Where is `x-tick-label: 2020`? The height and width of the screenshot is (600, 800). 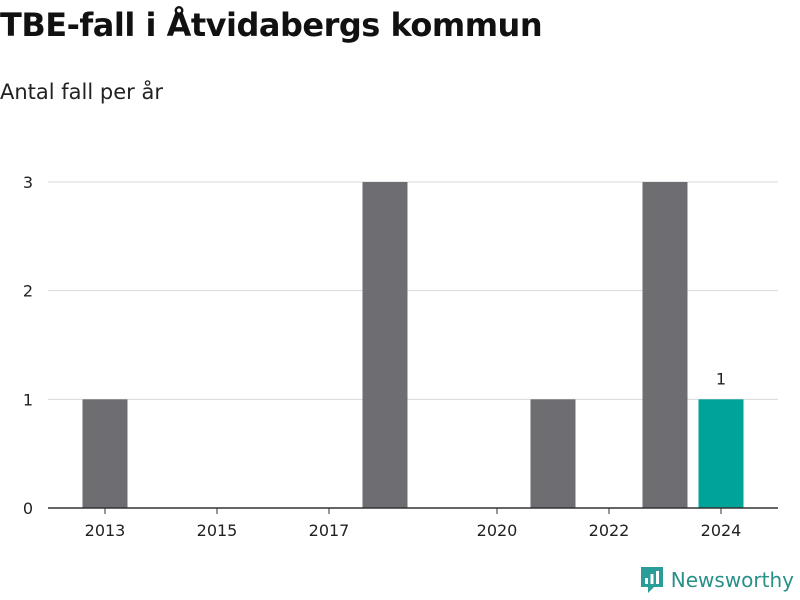
x-tick-label: 2020 is located at coordinates (497, 530).